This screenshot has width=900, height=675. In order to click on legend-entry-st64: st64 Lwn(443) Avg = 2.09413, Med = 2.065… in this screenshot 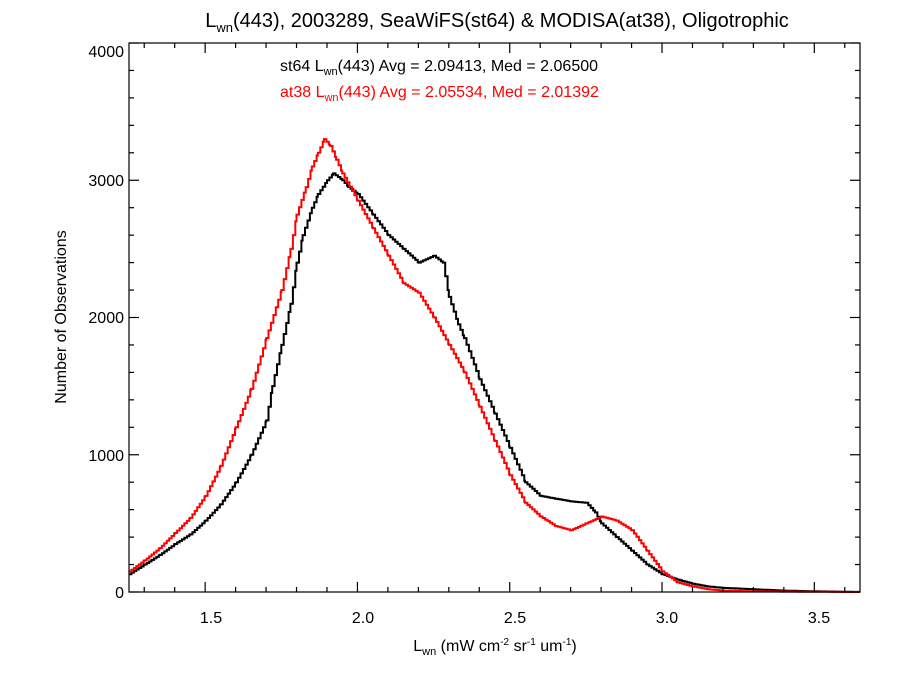, I will do `click(439, 68)`.